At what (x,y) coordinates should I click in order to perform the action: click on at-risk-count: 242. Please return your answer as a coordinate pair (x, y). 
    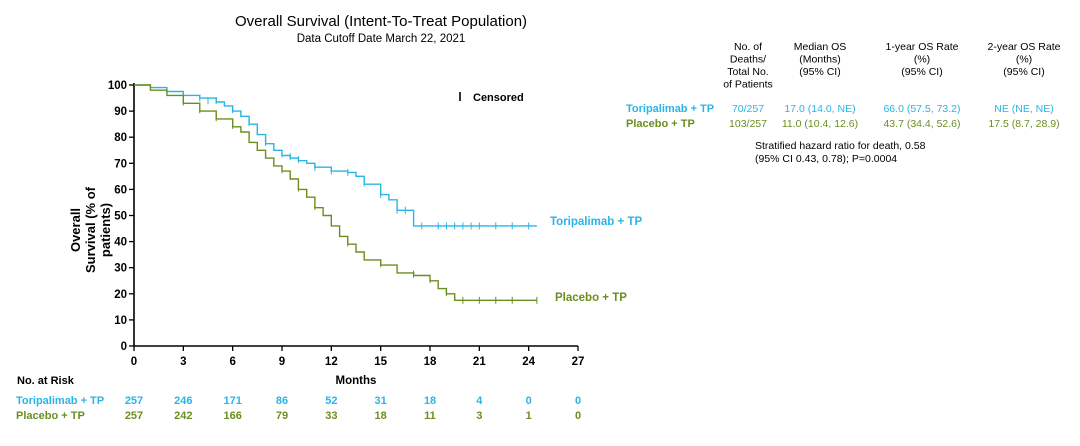
    Looking at the image, I should click on (183, 416).